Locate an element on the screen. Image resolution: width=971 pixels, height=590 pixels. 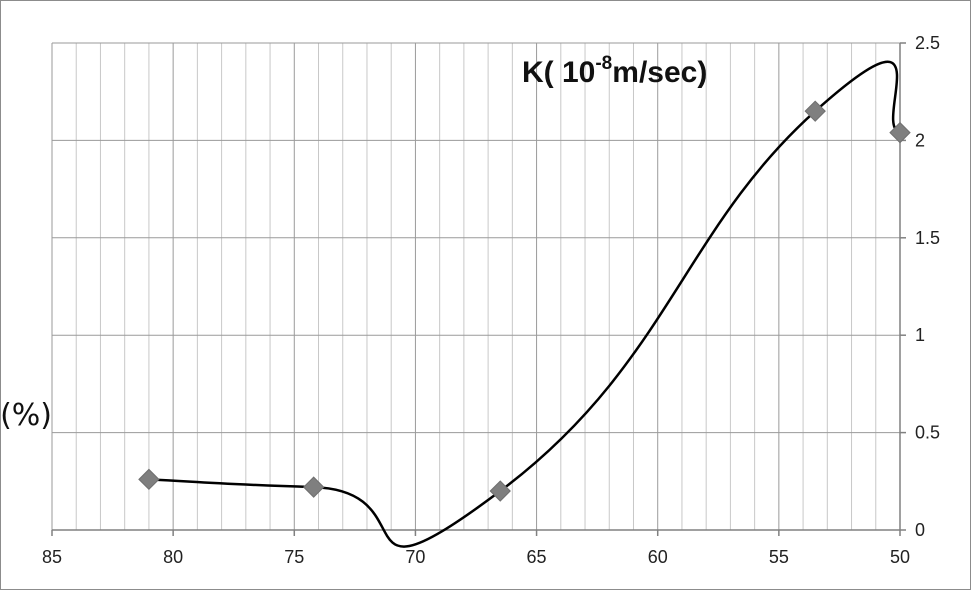
chart-title: K( 10-8m/sec) is located at coordinates (614, 71).